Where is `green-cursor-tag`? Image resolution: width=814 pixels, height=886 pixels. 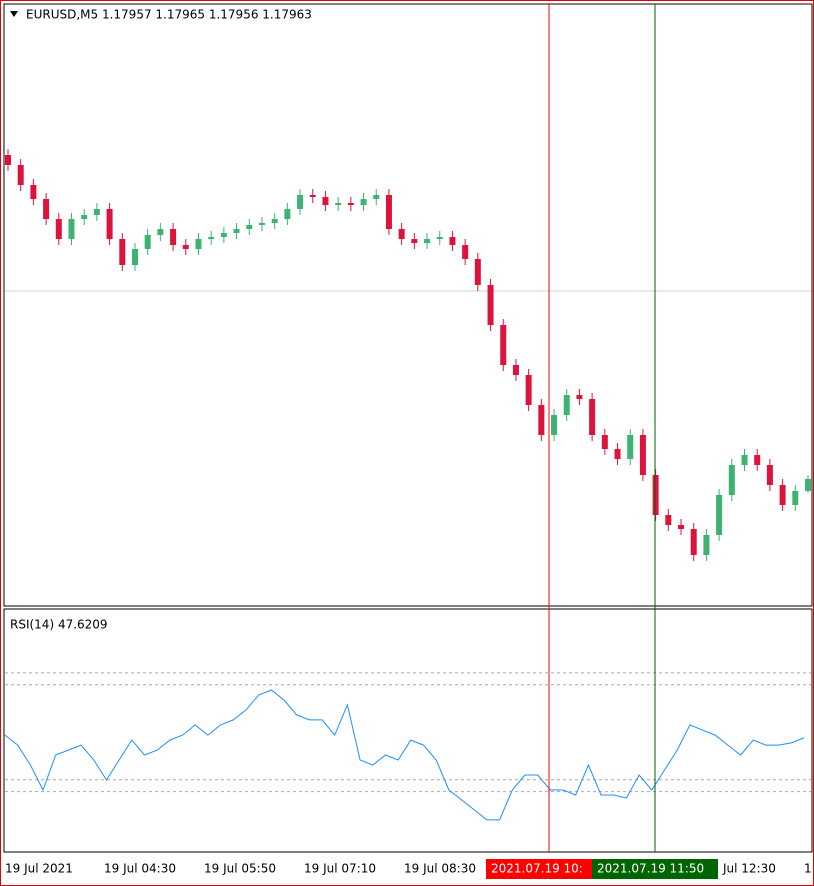
green-cursor-tag is located at coordinates (655, 869).